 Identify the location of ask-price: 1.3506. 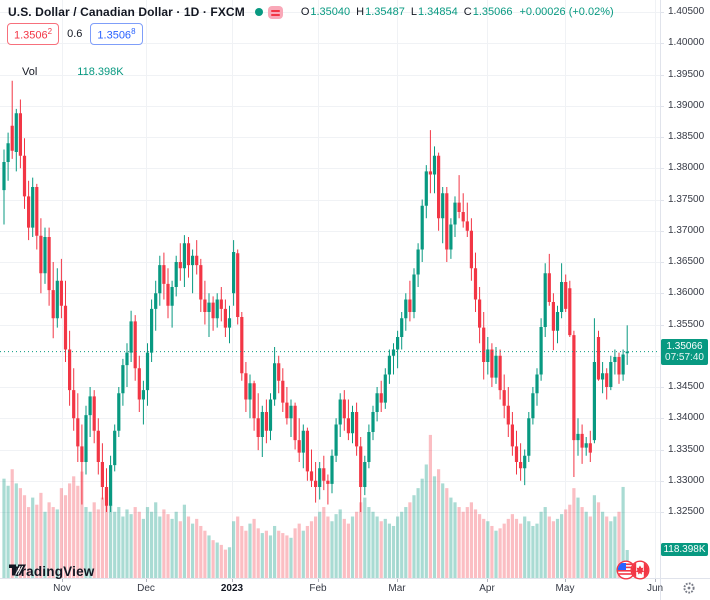
(114, 35).